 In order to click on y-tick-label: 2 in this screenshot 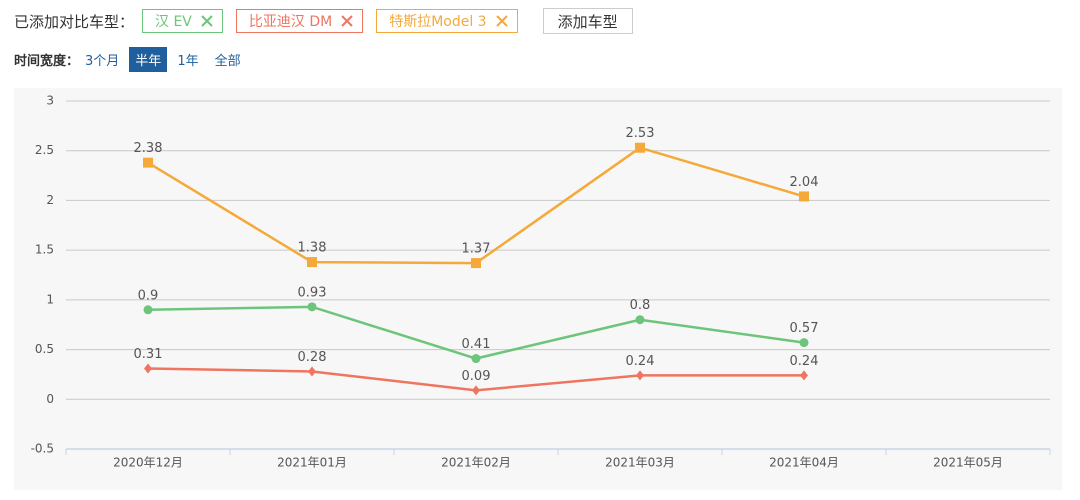, I will do `click(50, 200)`.